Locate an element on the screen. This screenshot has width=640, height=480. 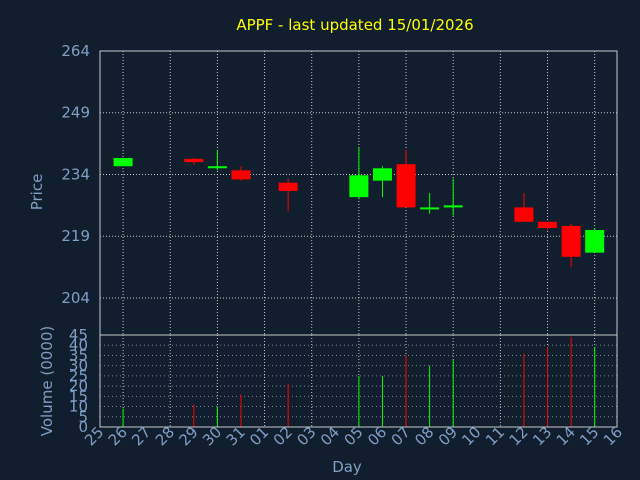
volume-tick-label: 25 is located at coordinates (78, 376).